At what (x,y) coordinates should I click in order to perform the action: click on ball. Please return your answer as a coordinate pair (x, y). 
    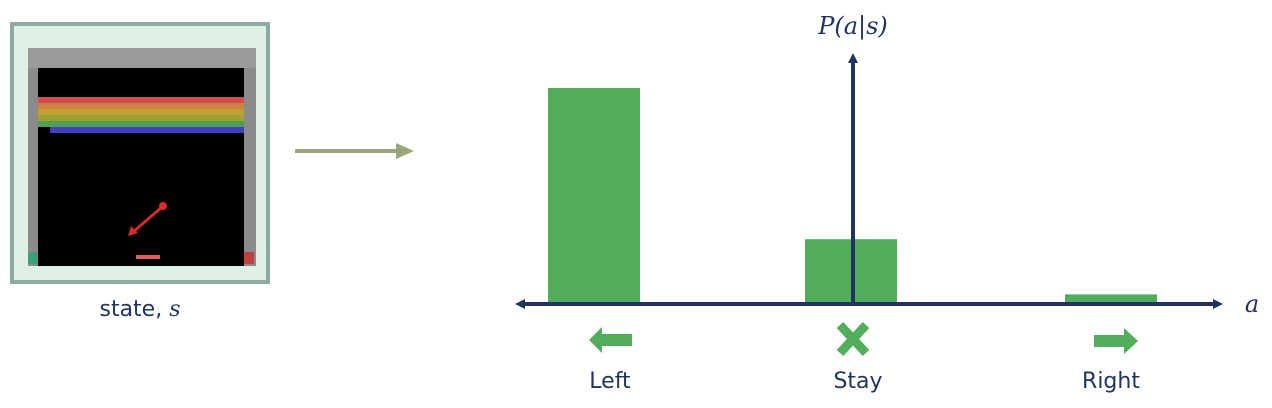
    Looking at the image, I should click on (163, 206).